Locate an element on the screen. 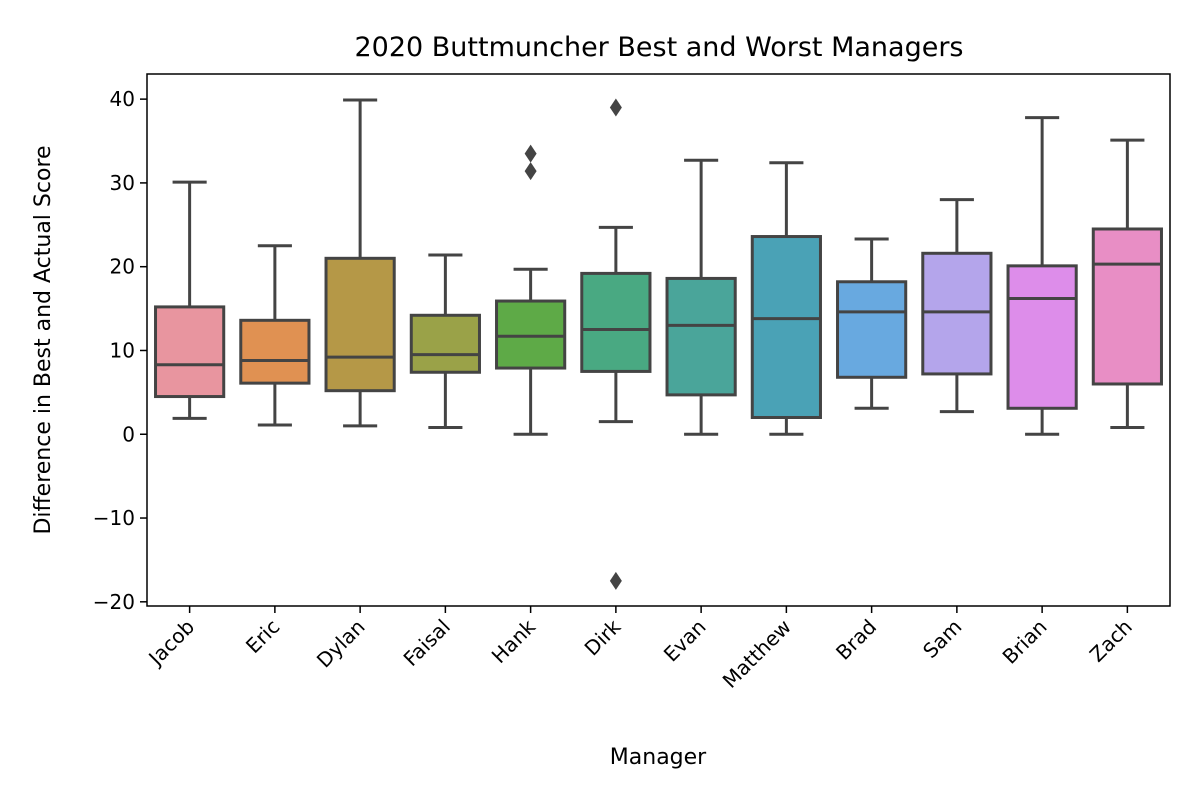  y-axis-ticks: −20 −10 0 10 20 30 40 is located at coordinates (120, 350).